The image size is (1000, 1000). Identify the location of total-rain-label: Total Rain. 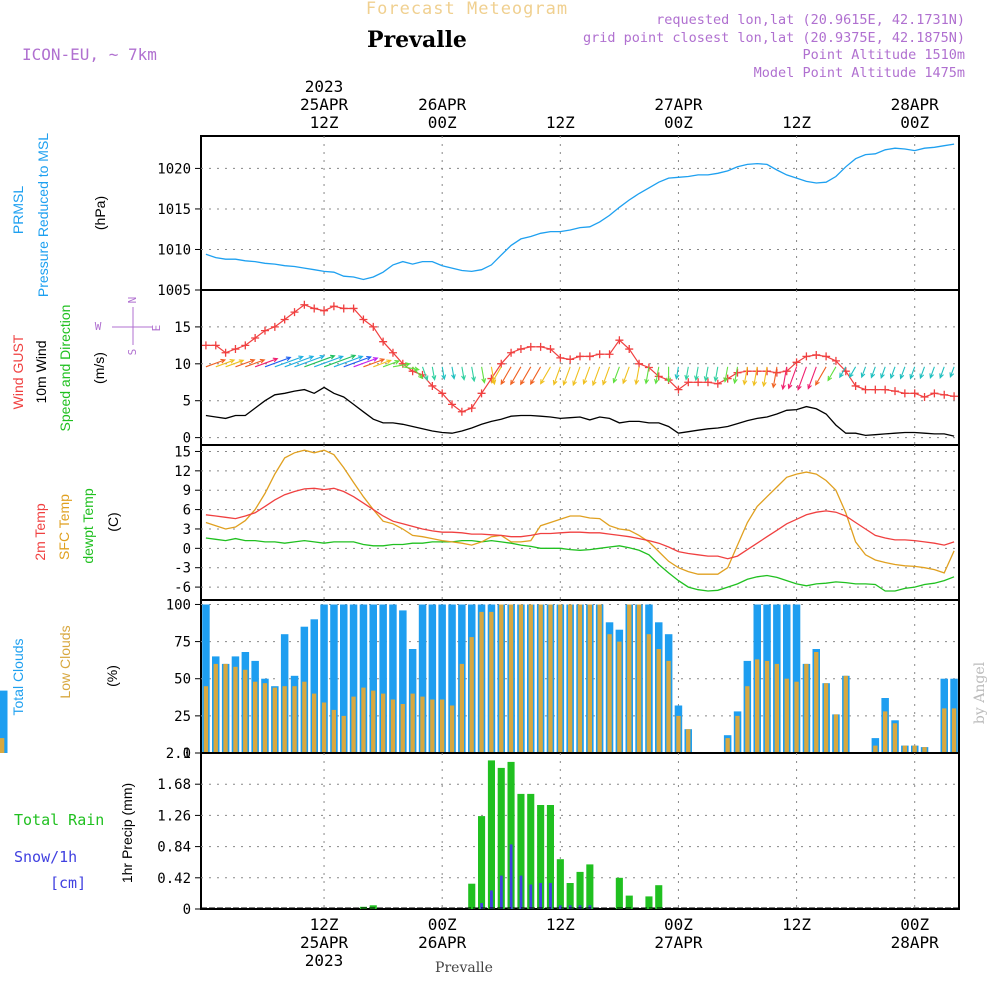
(59, 820).